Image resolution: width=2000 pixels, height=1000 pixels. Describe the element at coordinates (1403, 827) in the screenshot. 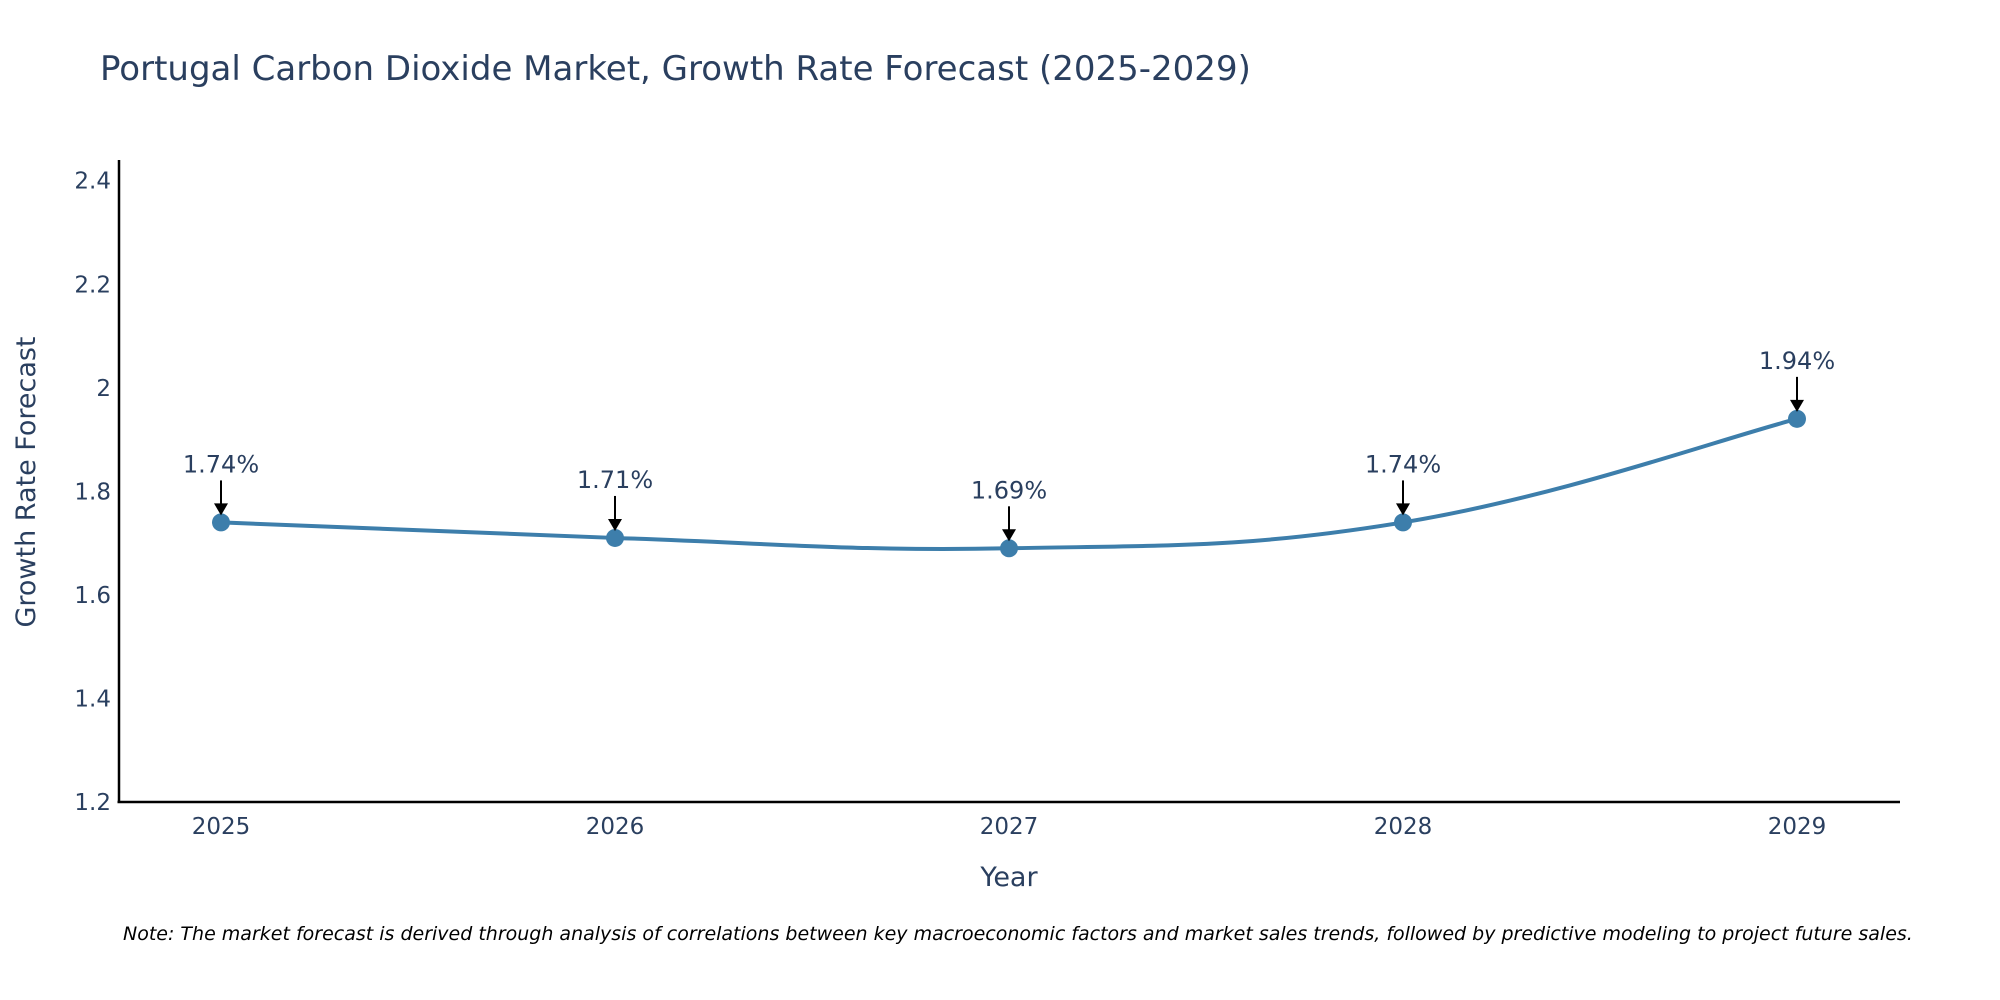

I see `x-tick-label: 2028` at that location.